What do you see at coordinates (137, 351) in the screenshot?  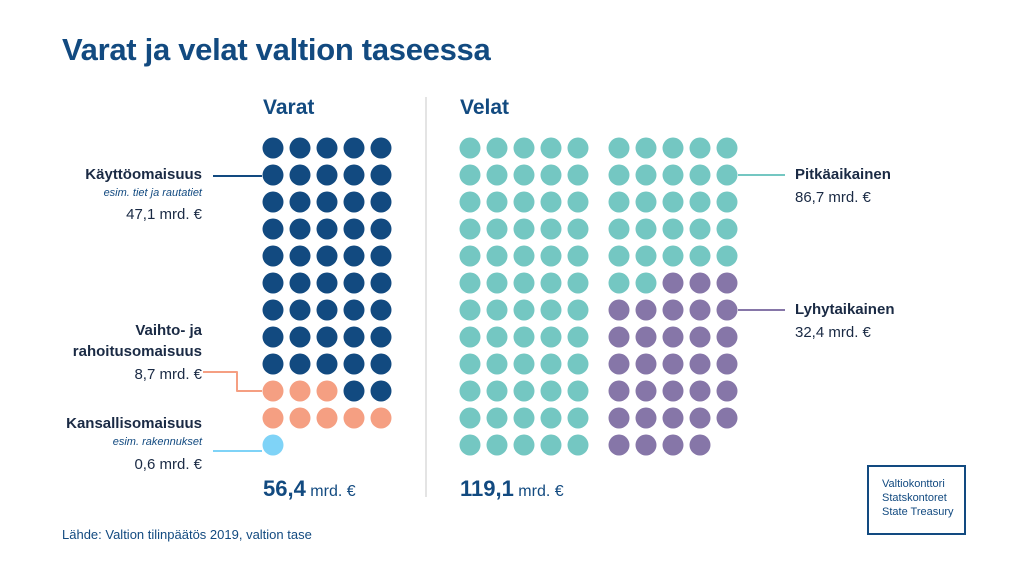 I see `label-vaihto-line2: rahoitusomaisuus` at bounding box center [137, 351].